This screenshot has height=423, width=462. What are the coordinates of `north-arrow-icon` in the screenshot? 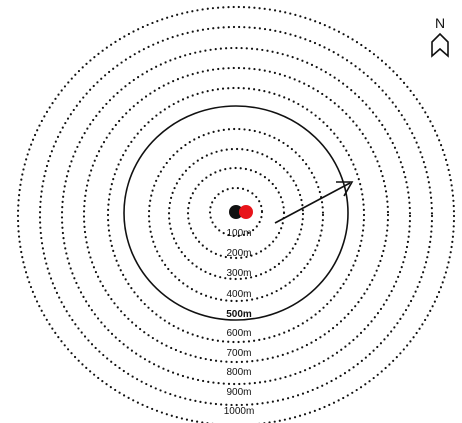 It's located at (440, 45).